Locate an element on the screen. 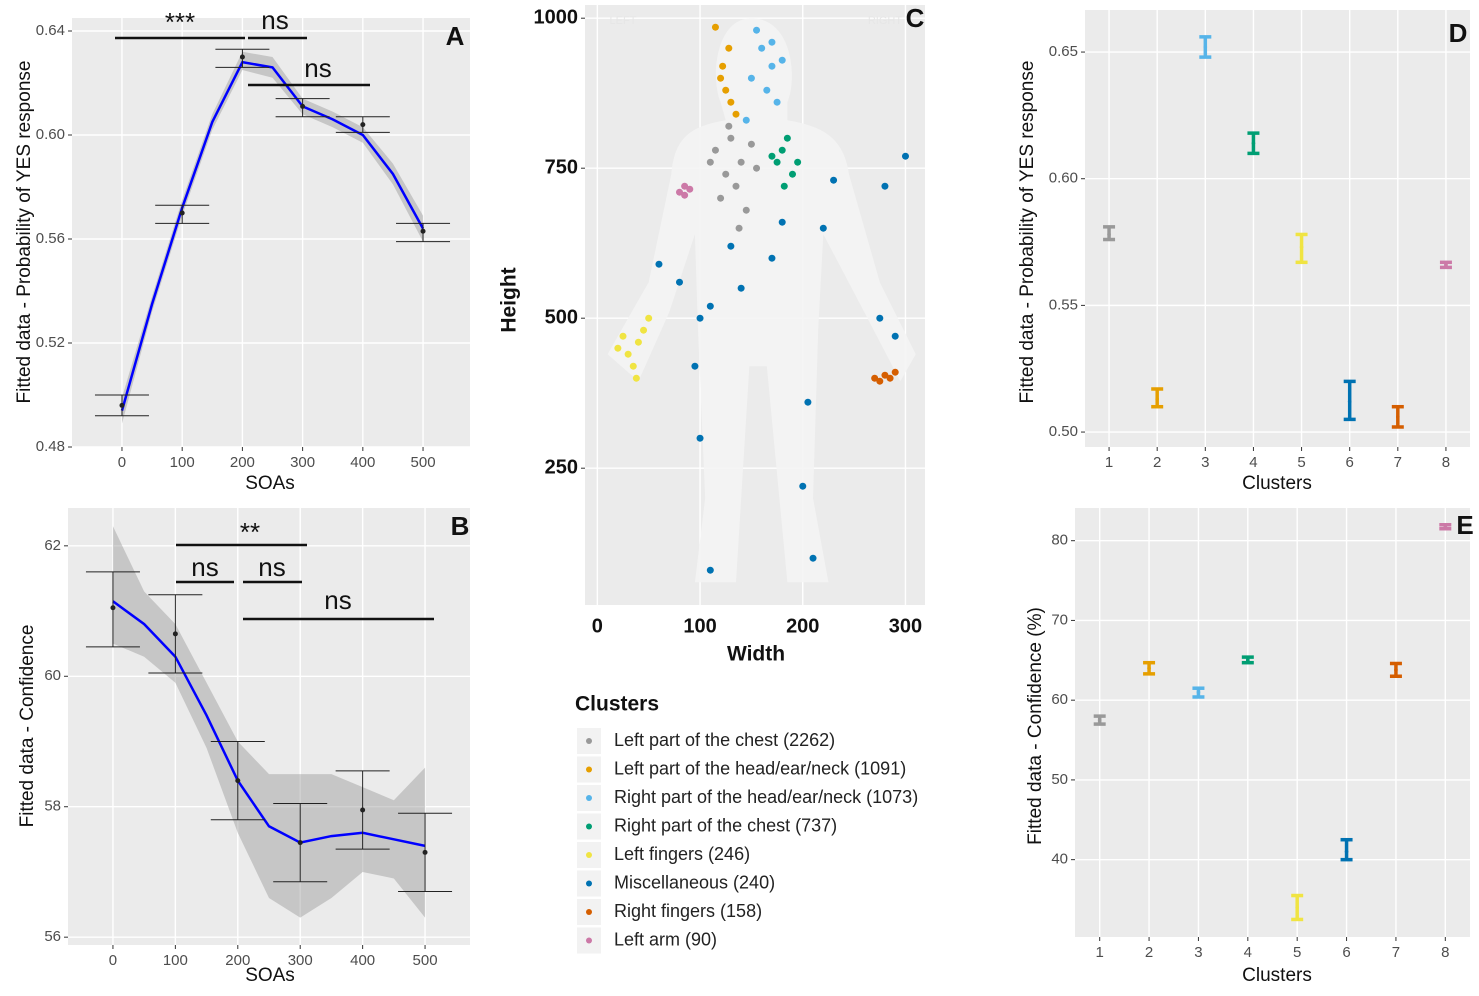 This screenshot has height=996, width=1479. x-tick-label: 5 is located at coordinates (1297, 952).